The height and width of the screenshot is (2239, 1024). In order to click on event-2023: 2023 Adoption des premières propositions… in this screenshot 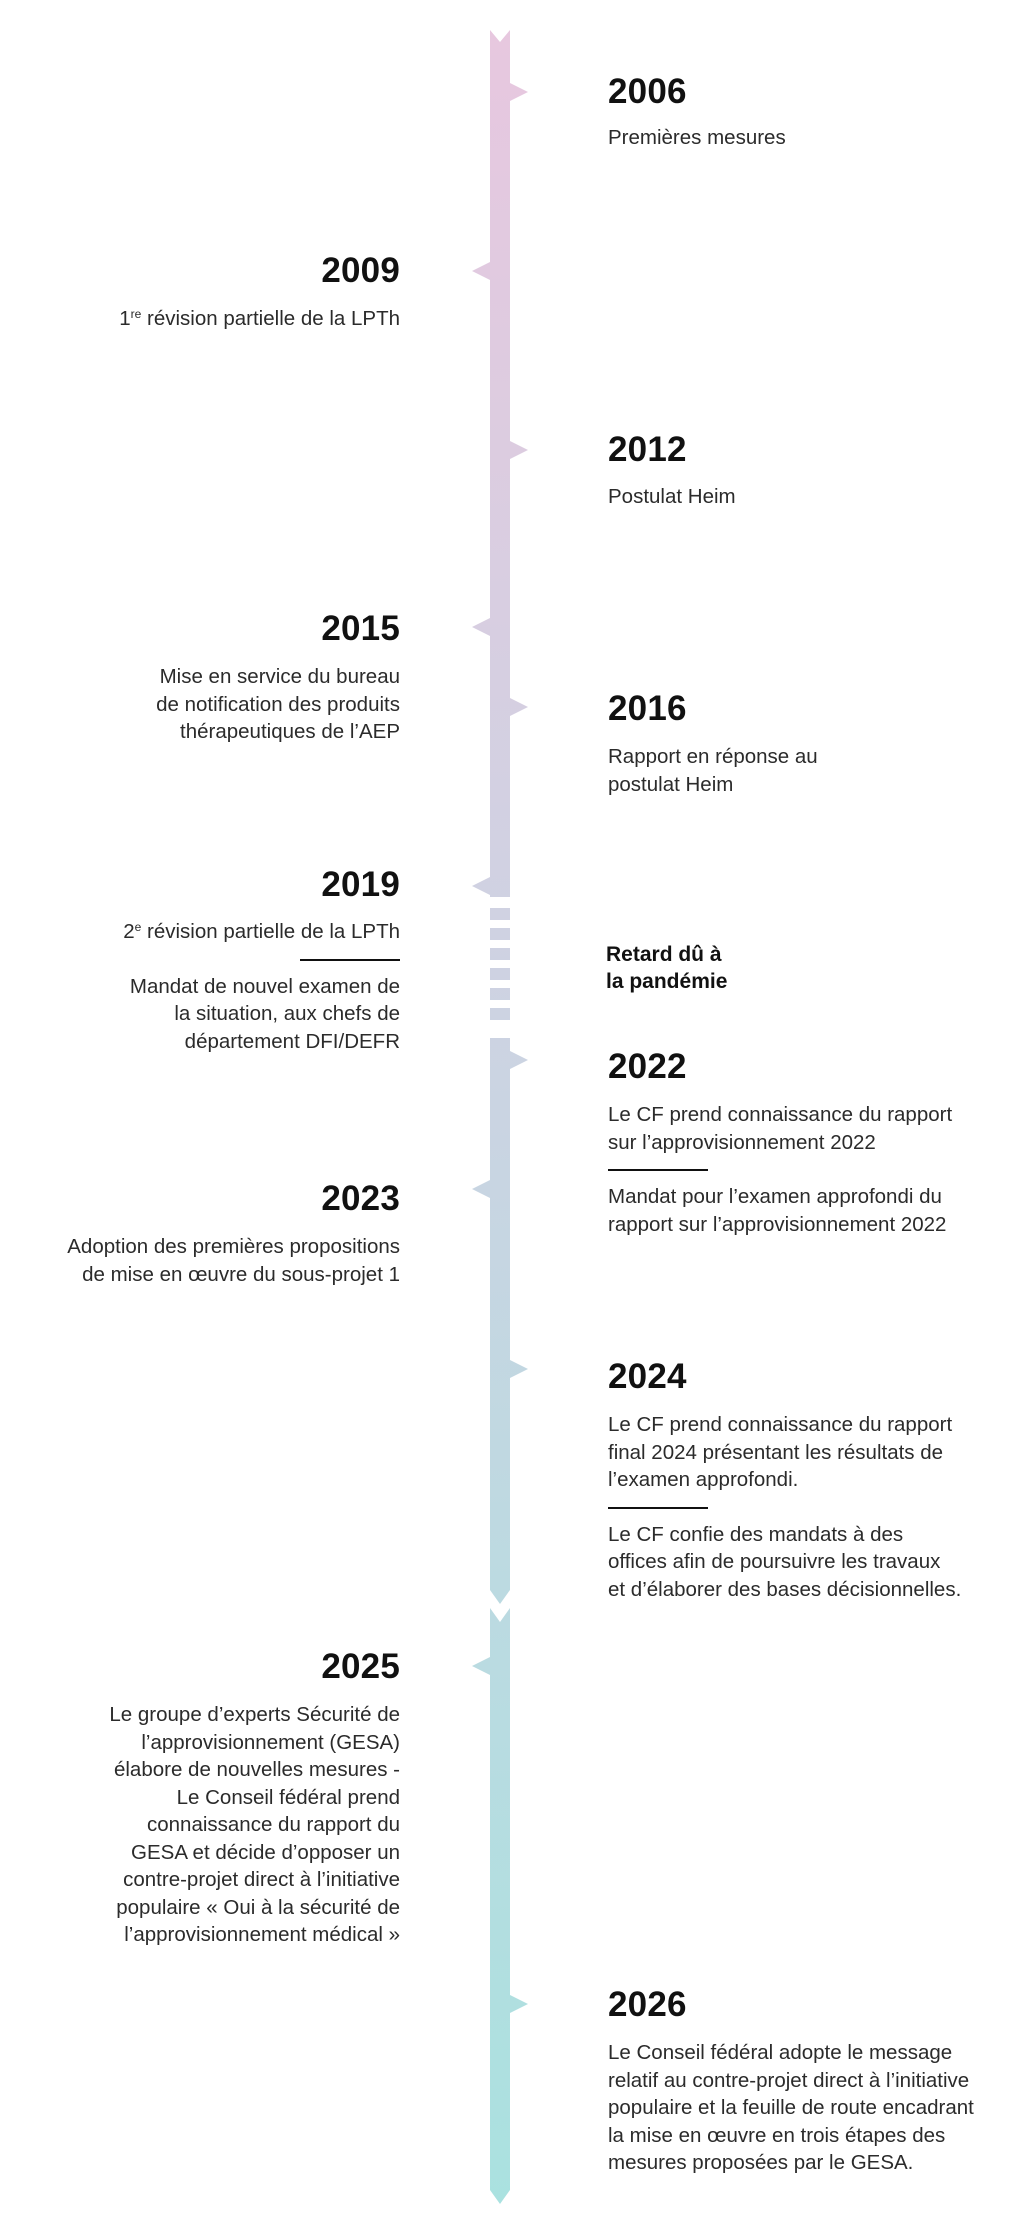, I will do `click(210, 1233)`.